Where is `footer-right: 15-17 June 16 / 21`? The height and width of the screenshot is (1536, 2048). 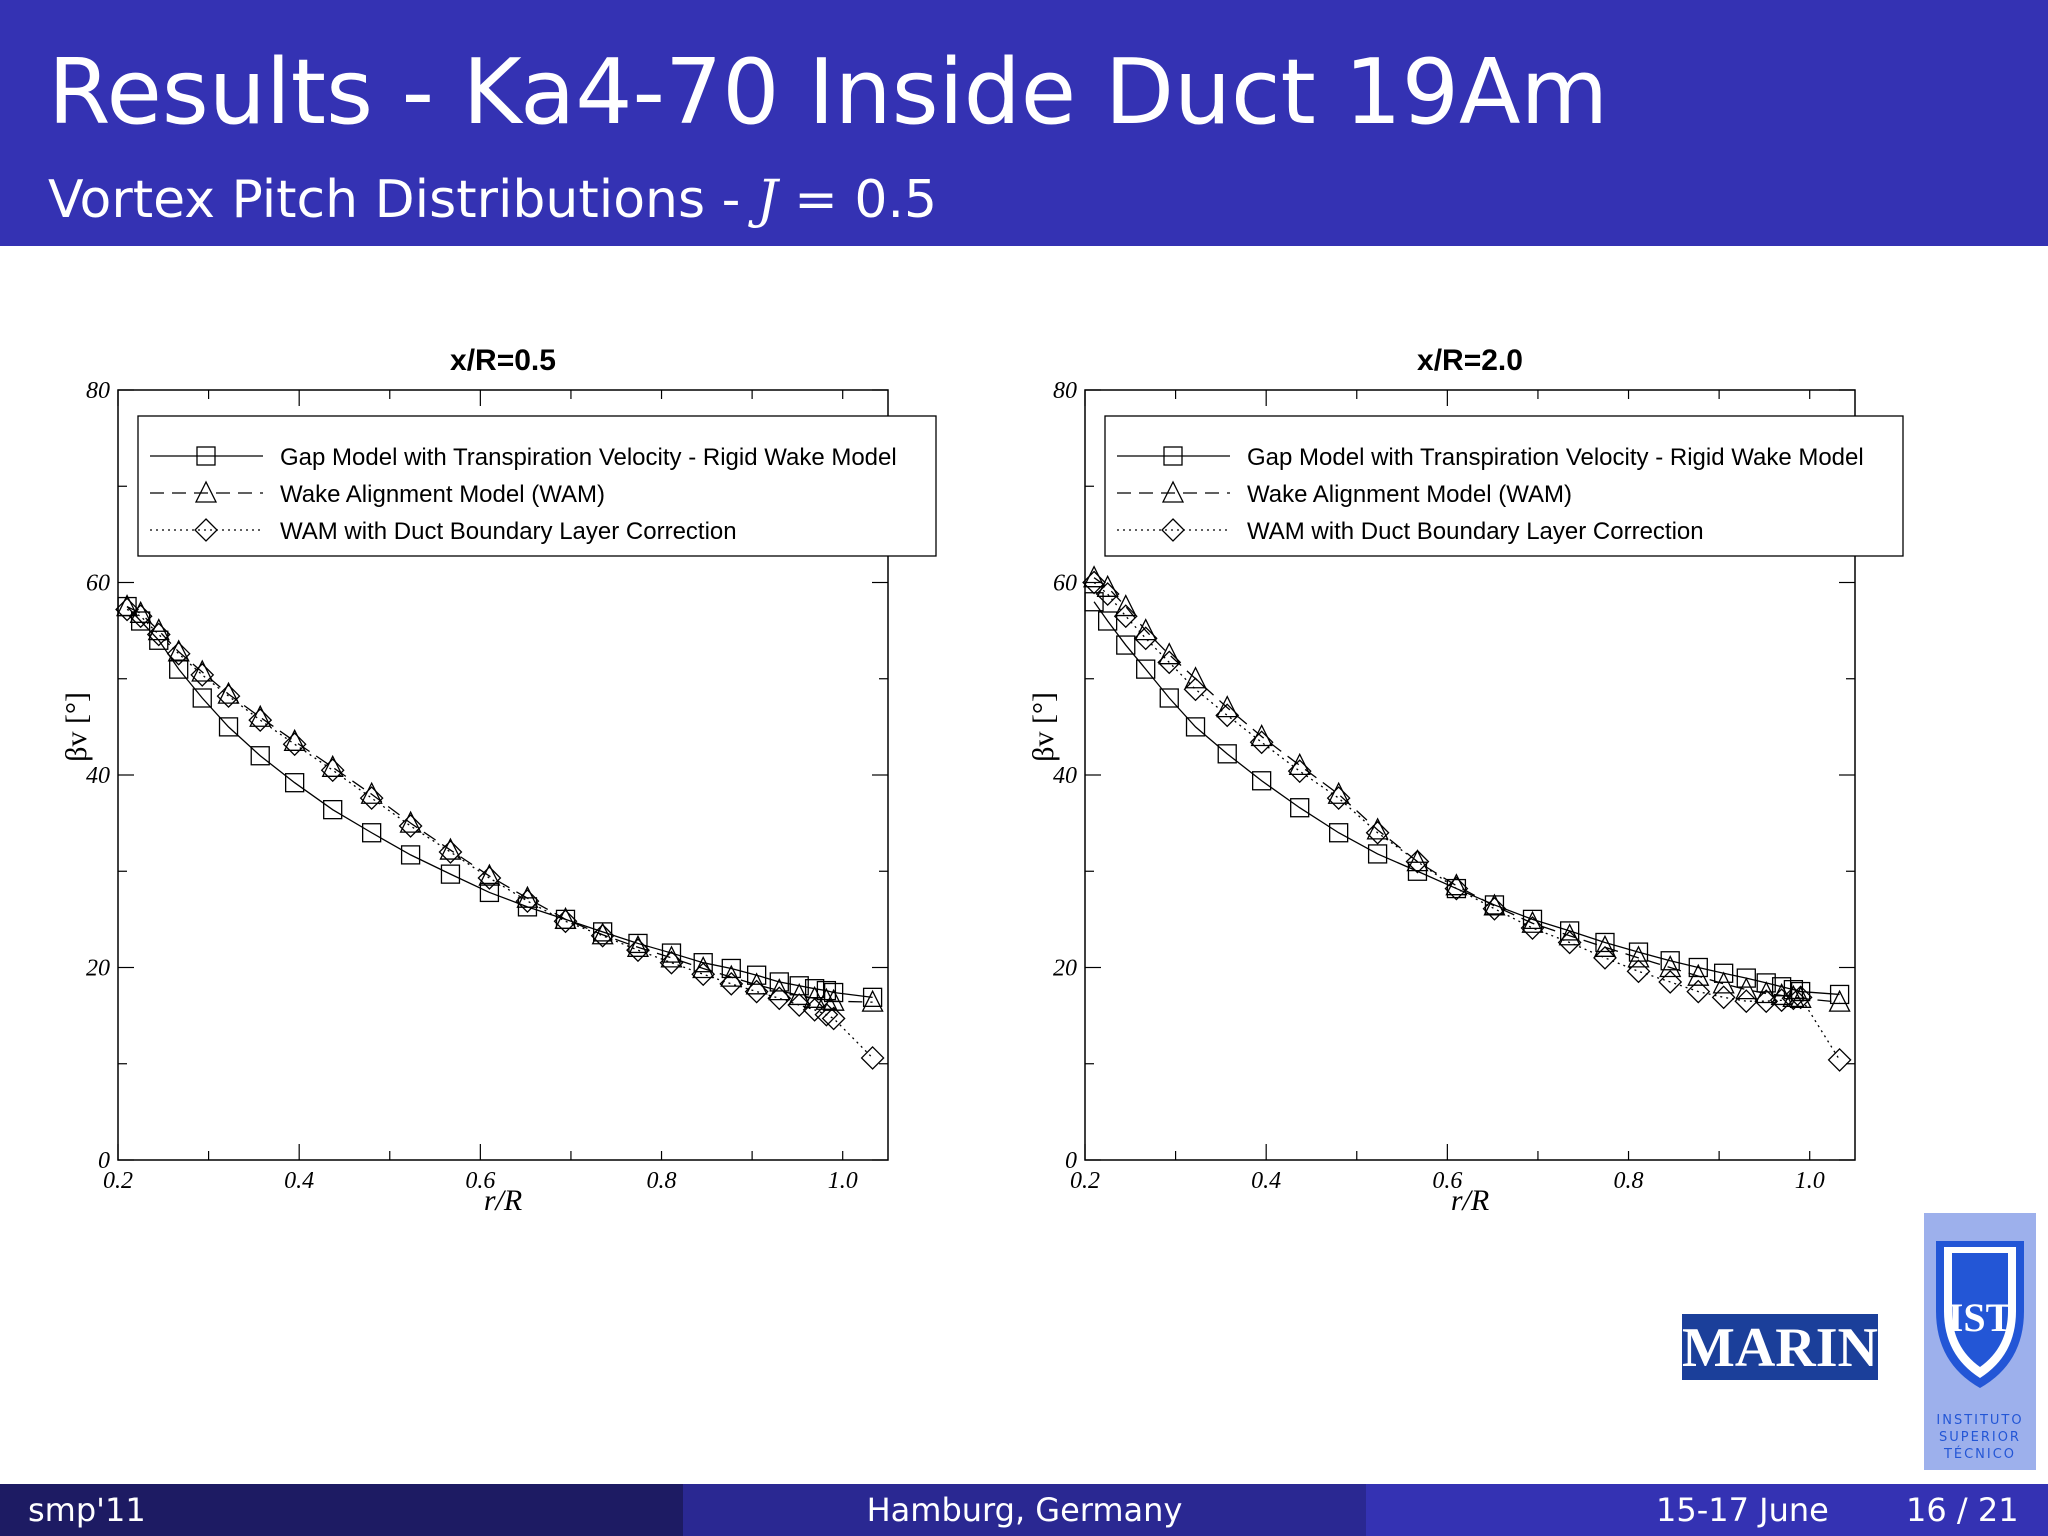
footer-right: 15-17 June 16 / 21 is located at coordinates (1707, 1510).